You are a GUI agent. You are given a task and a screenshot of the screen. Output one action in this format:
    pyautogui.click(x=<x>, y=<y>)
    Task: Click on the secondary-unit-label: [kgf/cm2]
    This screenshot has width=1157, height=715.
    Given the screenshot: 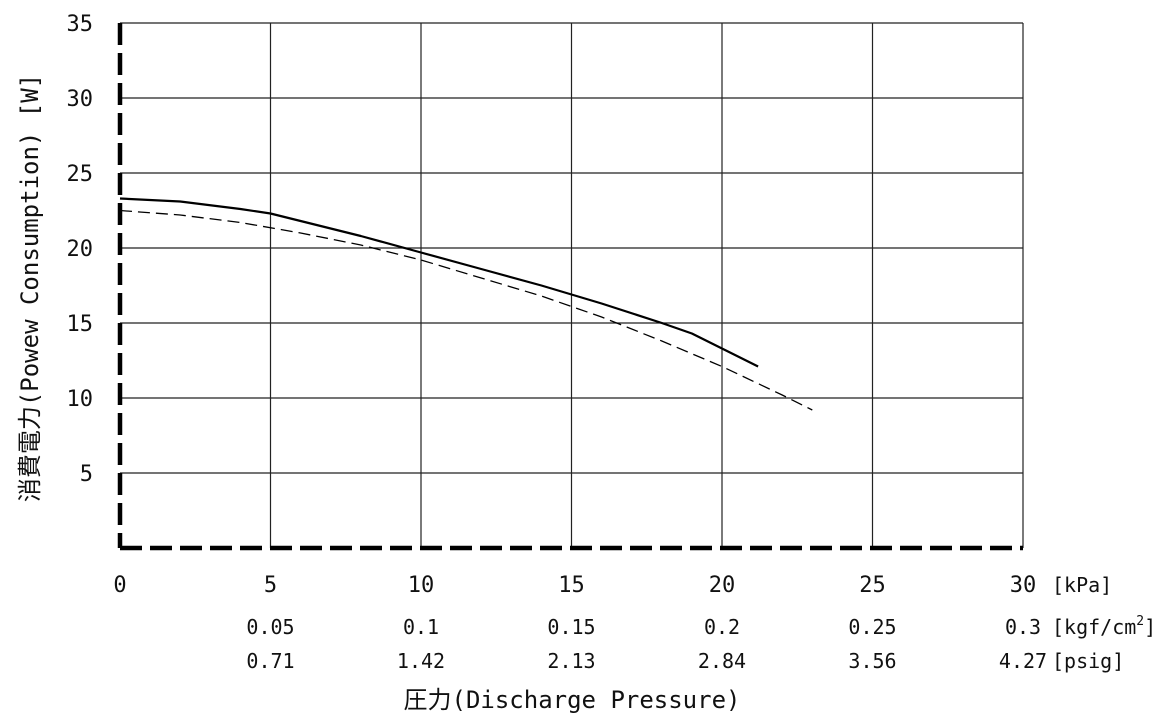 What is the action you would take?
    pyautogui.click(x=1104, y=626)
    